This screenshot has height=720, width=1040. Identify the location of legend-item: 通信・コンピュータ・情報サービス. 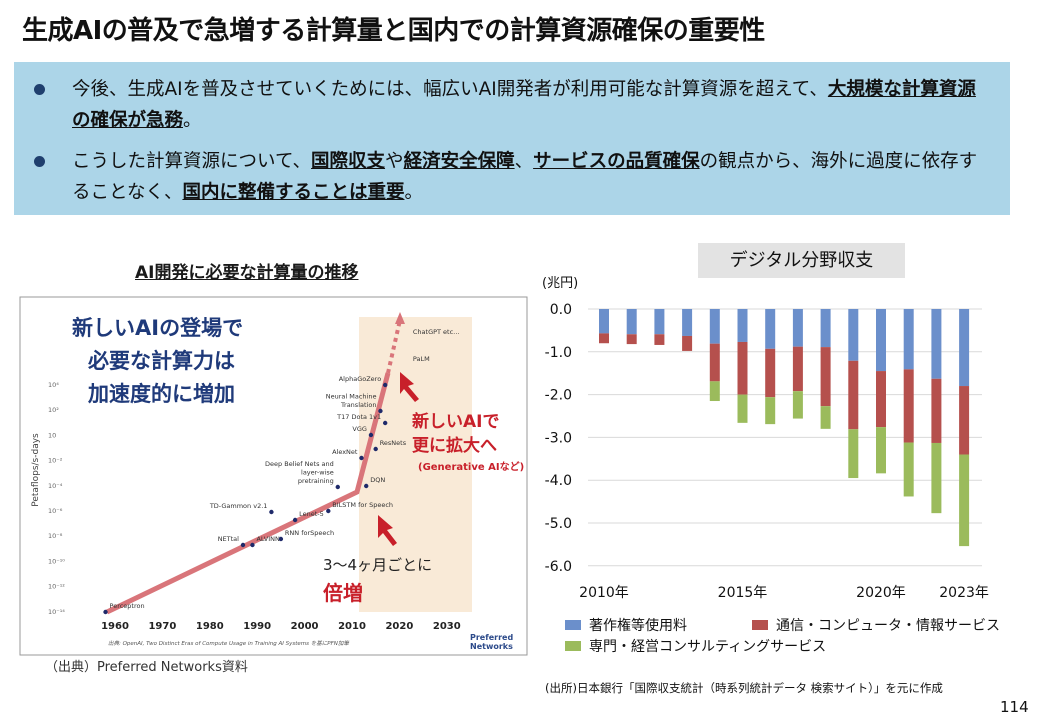
(876, 624).